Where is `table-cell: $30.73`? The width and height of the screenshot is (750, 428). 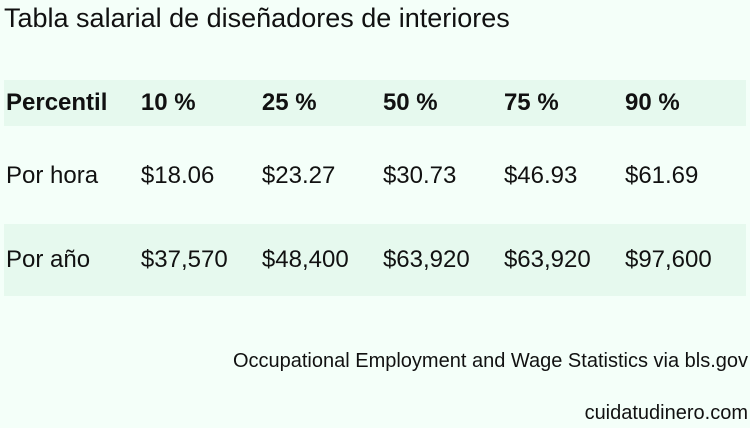 table-cell: $30.73 is located at coordinates (419, 175).